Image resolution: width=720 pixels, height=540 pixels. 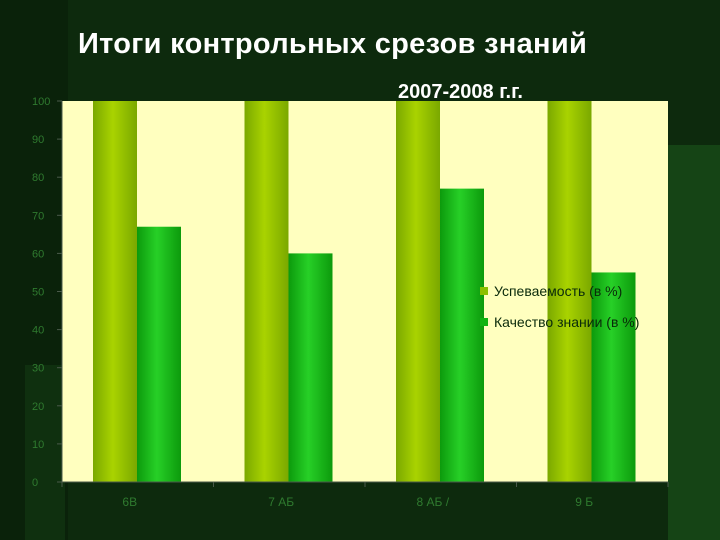 I want to click on background-band-bottom, so click(x=45, y=452).